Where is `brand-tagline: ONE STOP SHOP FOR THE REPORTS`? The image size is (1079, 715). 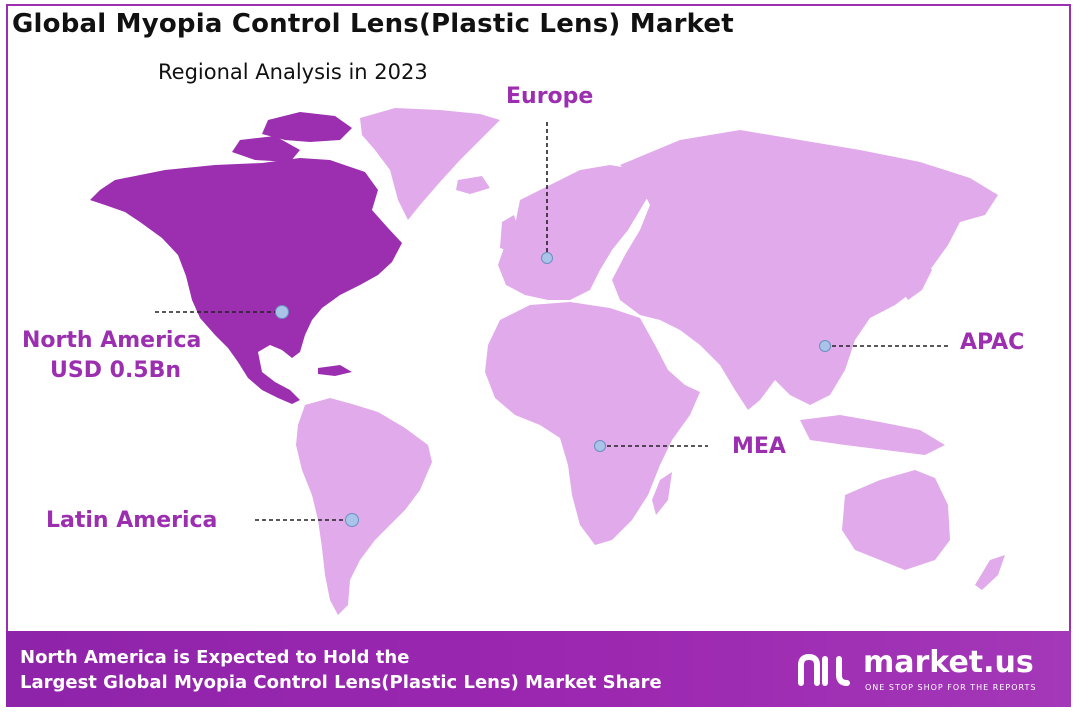
brand-tagline: ONE STOP SHOP FOR THE REPORTS is located at coordinates (951, 687).